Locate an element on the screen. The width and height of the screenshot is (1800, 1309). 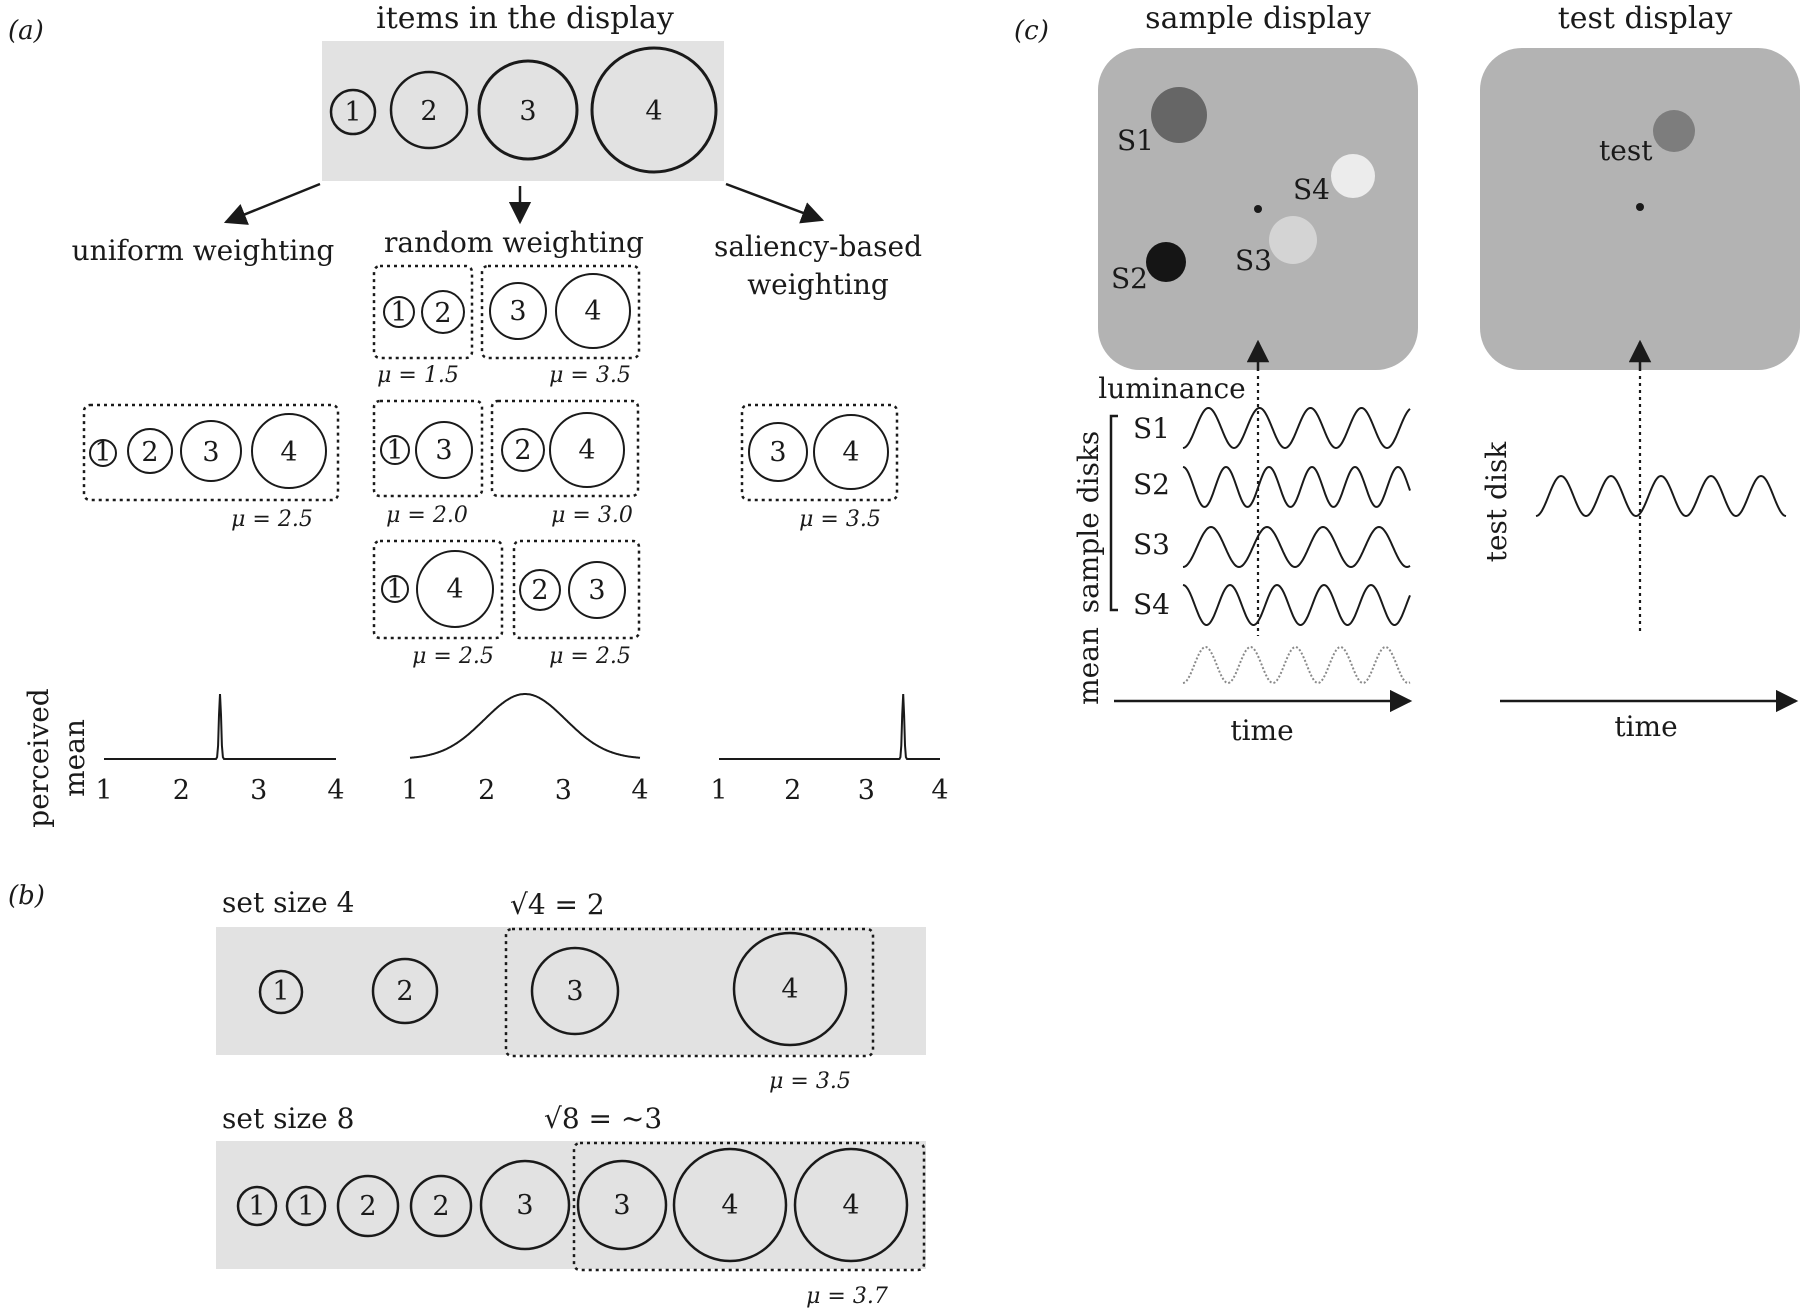
set8-item-2: 1 is located at coordinates (305, 1206).